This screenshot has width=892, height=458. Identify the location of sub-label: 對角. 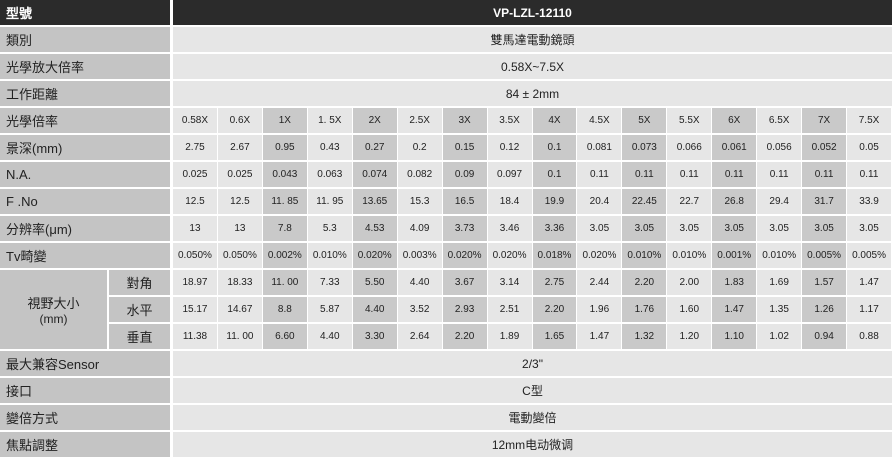
(139, 282).